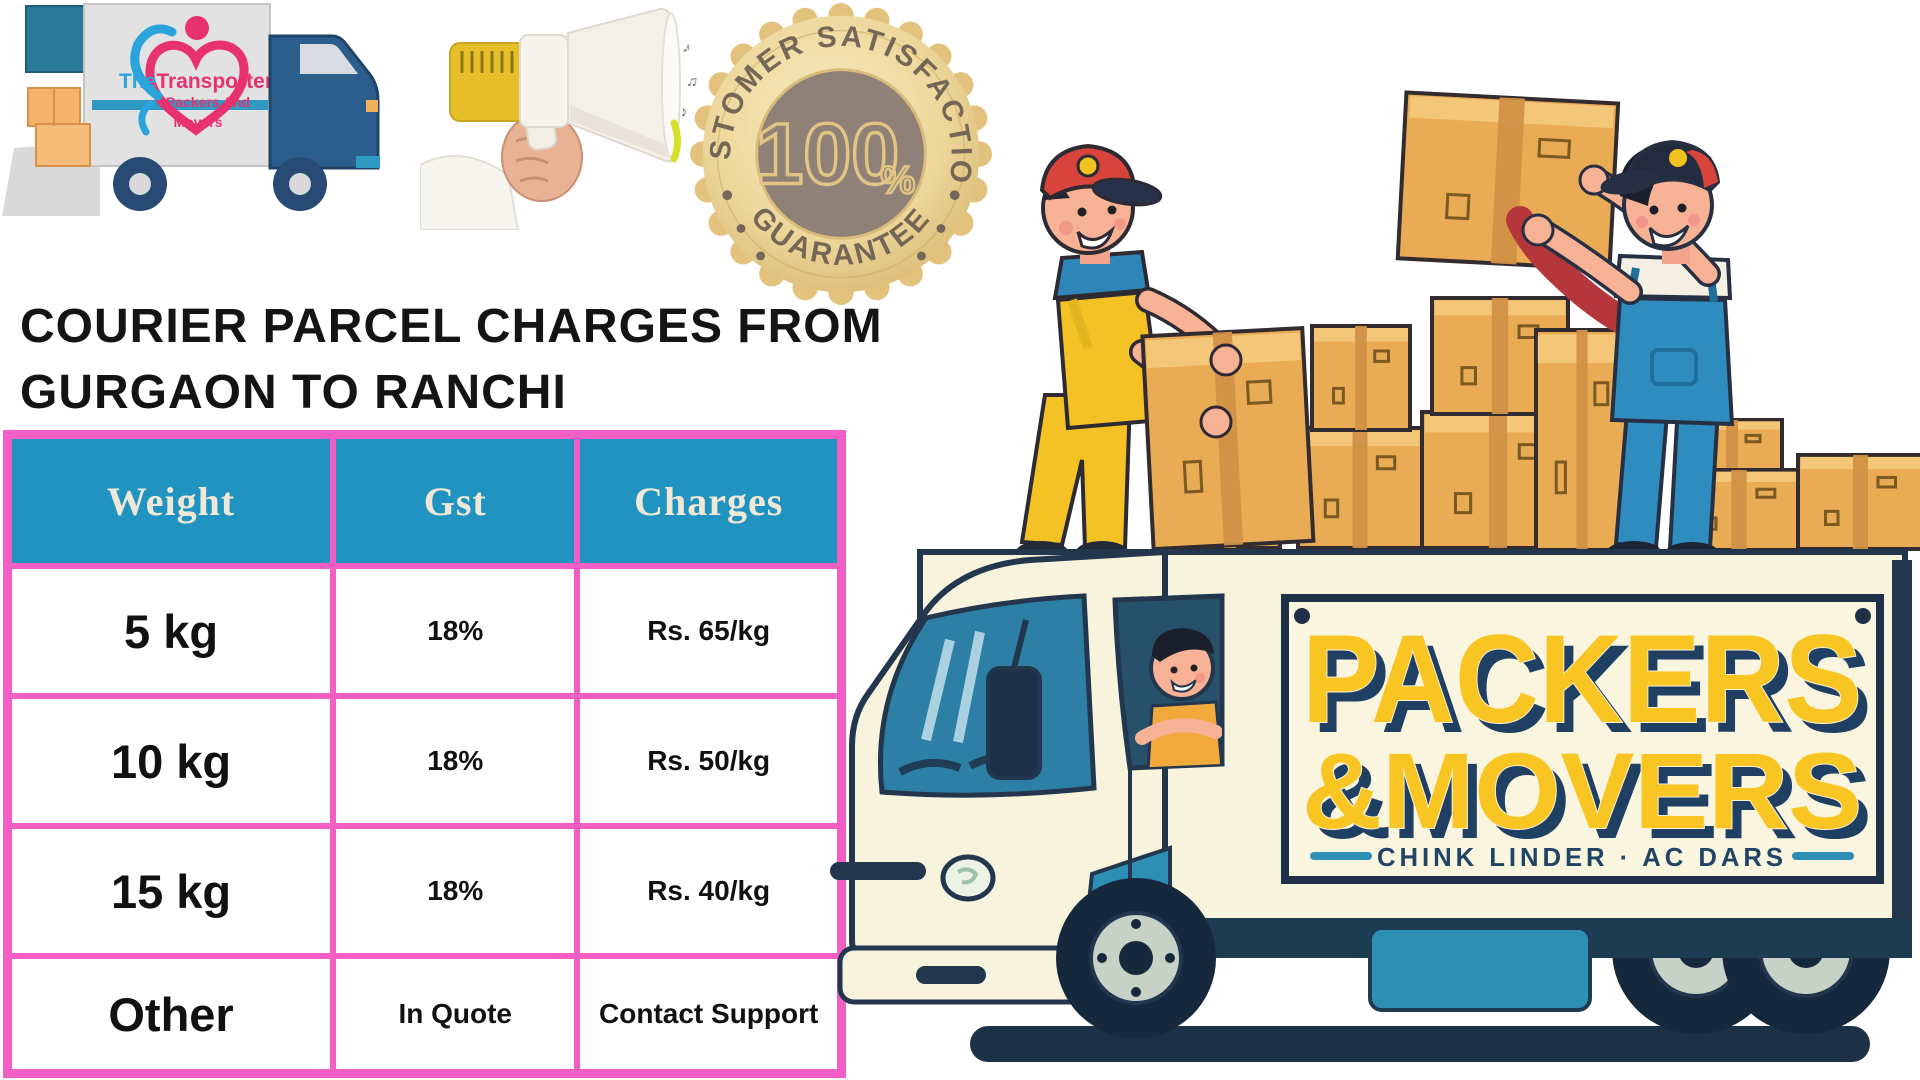 This screenshot has height=1080, width=1920. What do you see at coordinates (1582, 790) in the screenshot?
I see `sign-line2: &MOVERS` at bounding box center [1582, 790].